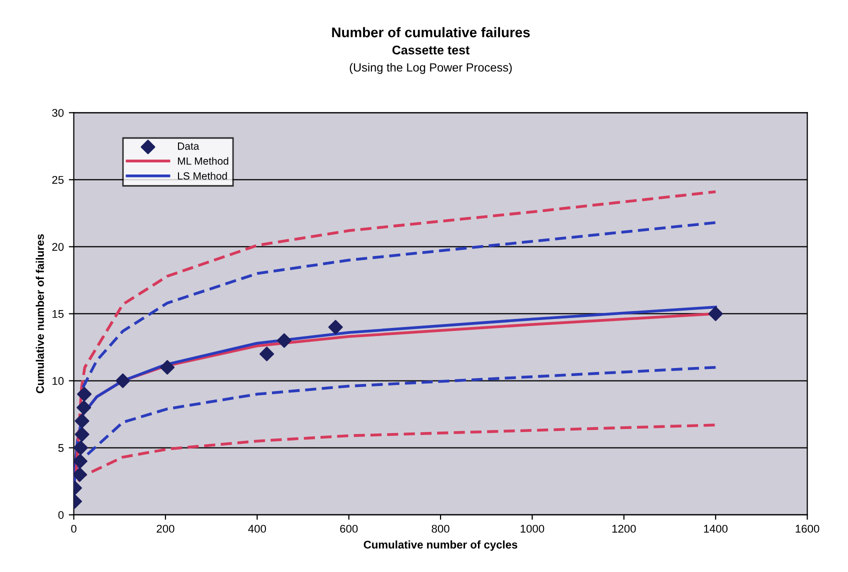 Image resolution: width=848 pixels, height=572 pixels. What do you see at coordinates (61, 515) in the screenshot?
I see `y-tick-label: 0` at bounding box center [61, 515].